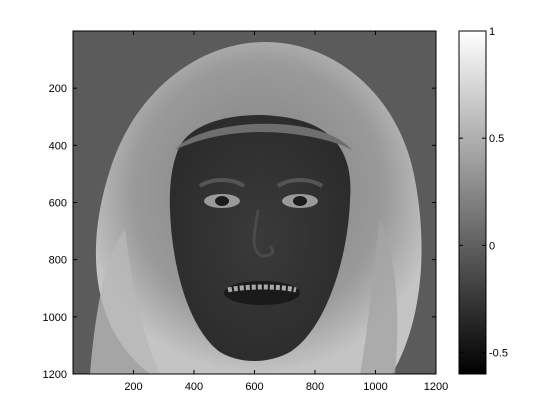 The width and height of the screenshot is (560, 420). I want to click on y-tick-label: 200, so click(58, 89).